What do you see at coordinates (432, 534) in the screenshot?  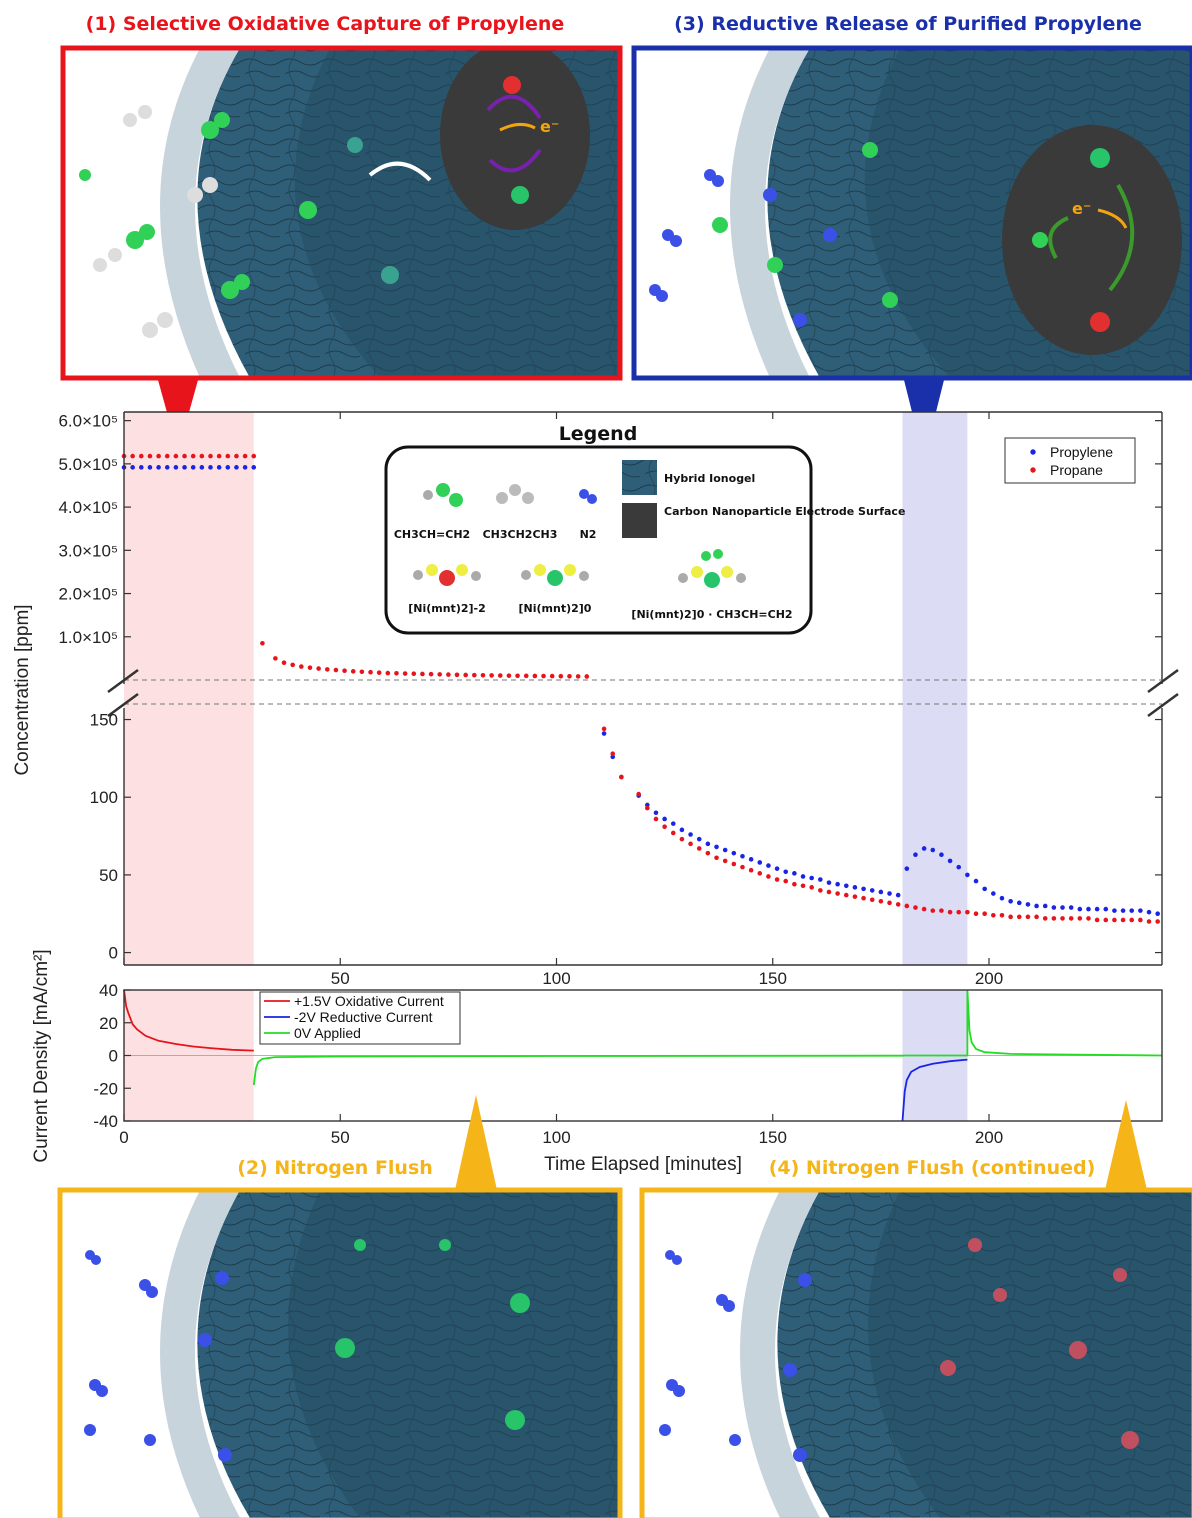 I see `legend-label-propylene: CH3CH=CH2` at bounding box center [432, 534].